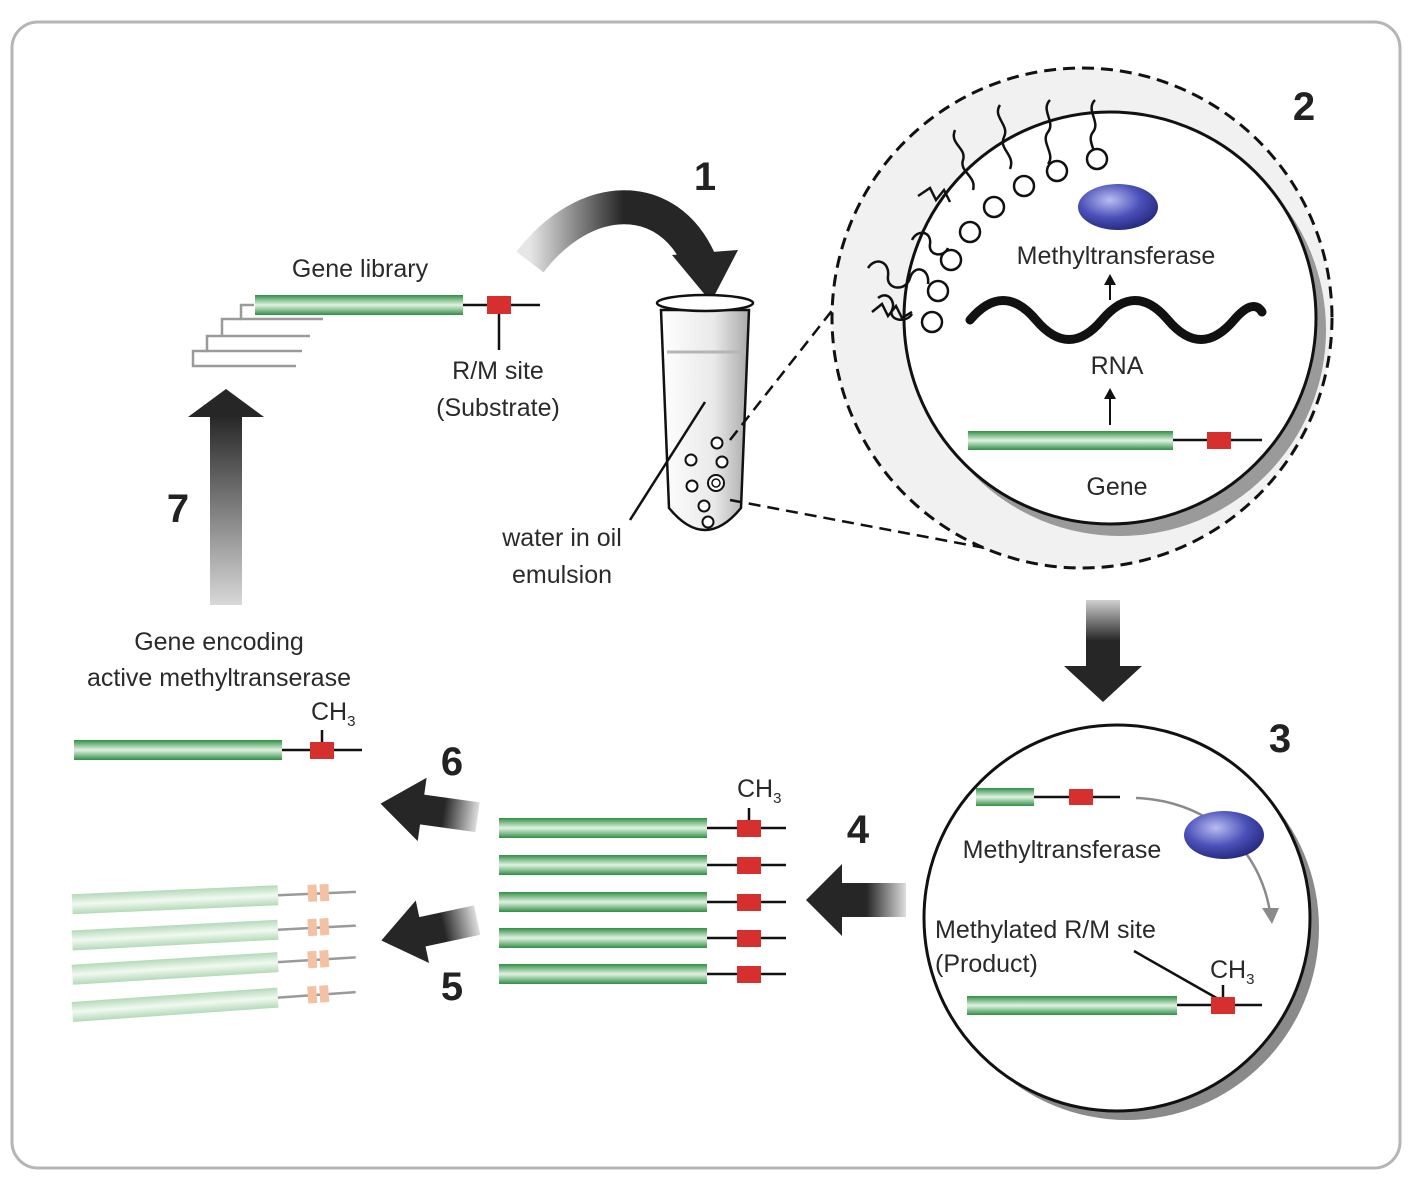 The height and width of the screenshot is (1184, 1422). I want to click on droplet-rna-label: RNA, so click(1117, 366).